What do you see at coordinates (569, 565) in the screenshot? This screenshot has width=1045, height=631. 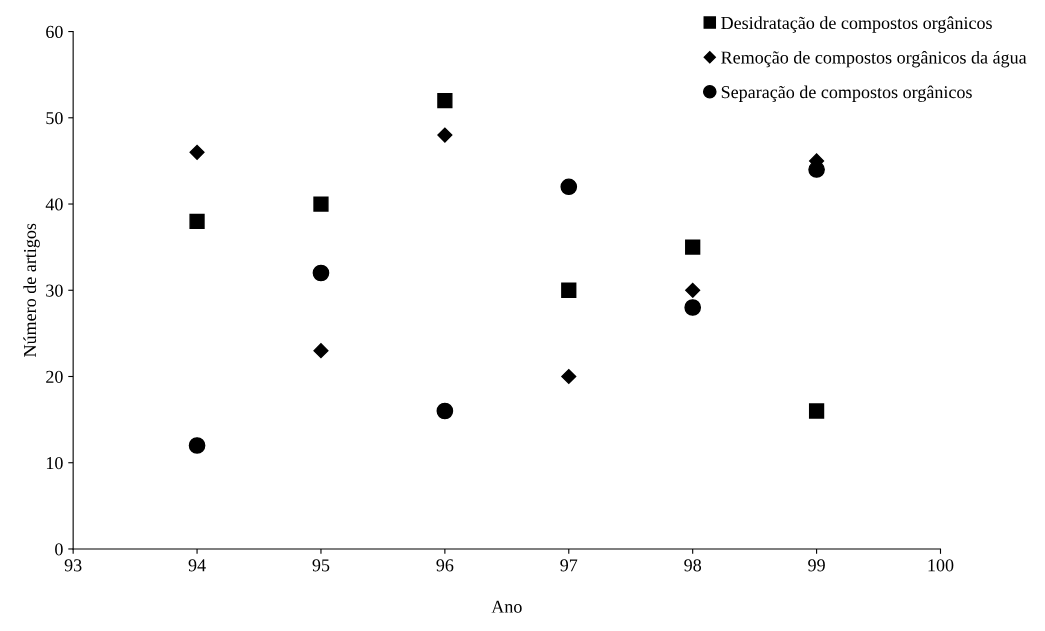 I see `x-tick-label: 97` at bounding box center [569, 565].